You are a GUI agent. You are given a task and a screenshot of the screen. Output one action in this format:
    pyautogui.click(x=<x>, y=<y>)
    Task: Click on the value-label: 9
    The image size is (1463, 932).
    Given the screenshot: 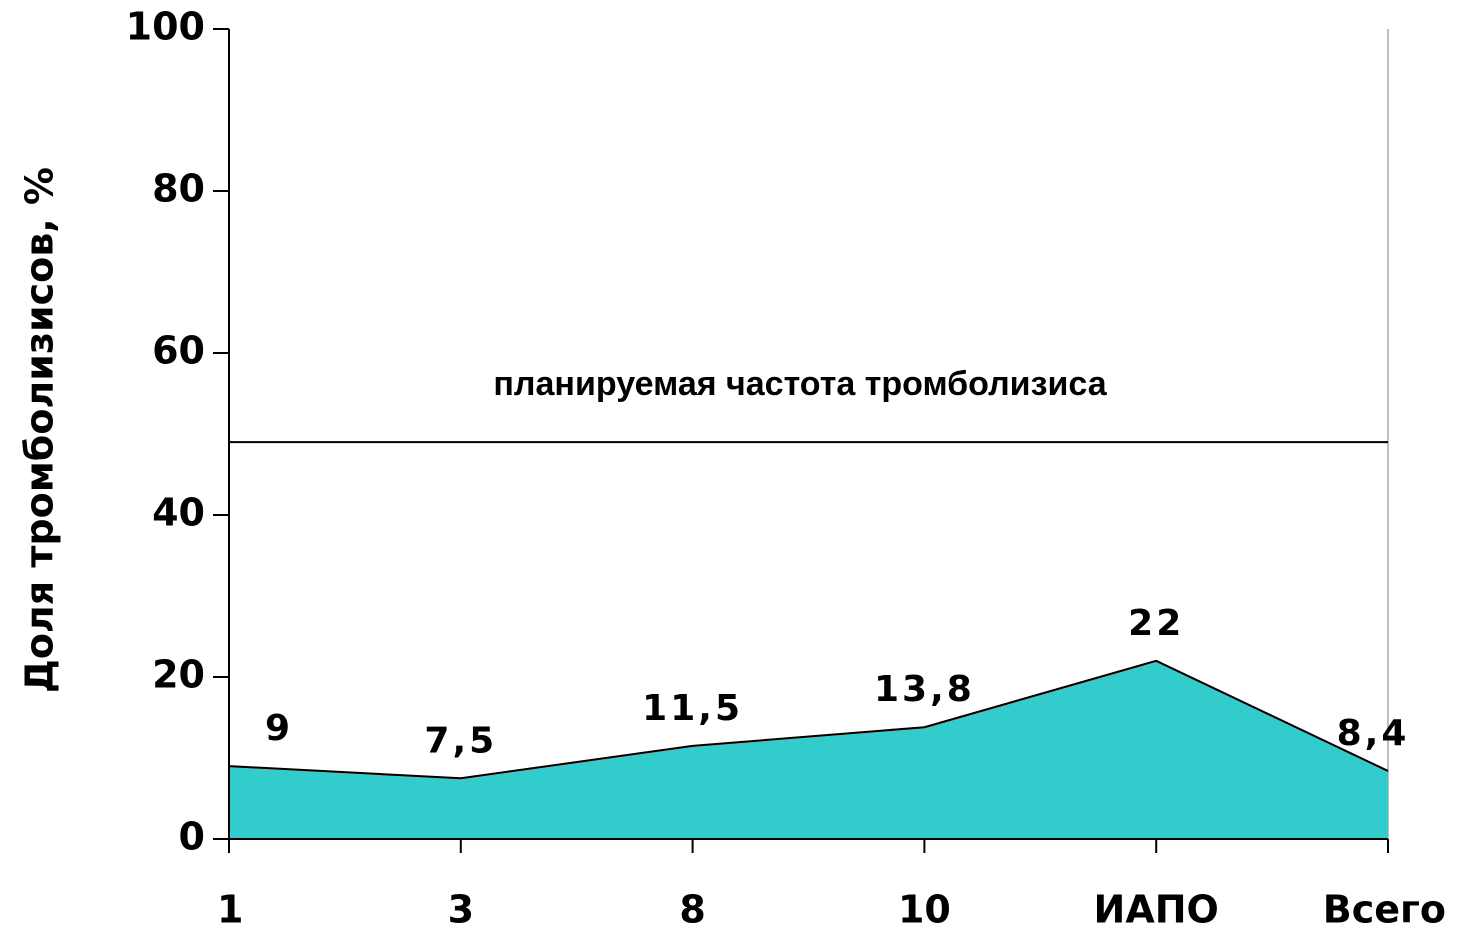 What is the action you would take?
    pyautogui.click(x=279, y=728)
    